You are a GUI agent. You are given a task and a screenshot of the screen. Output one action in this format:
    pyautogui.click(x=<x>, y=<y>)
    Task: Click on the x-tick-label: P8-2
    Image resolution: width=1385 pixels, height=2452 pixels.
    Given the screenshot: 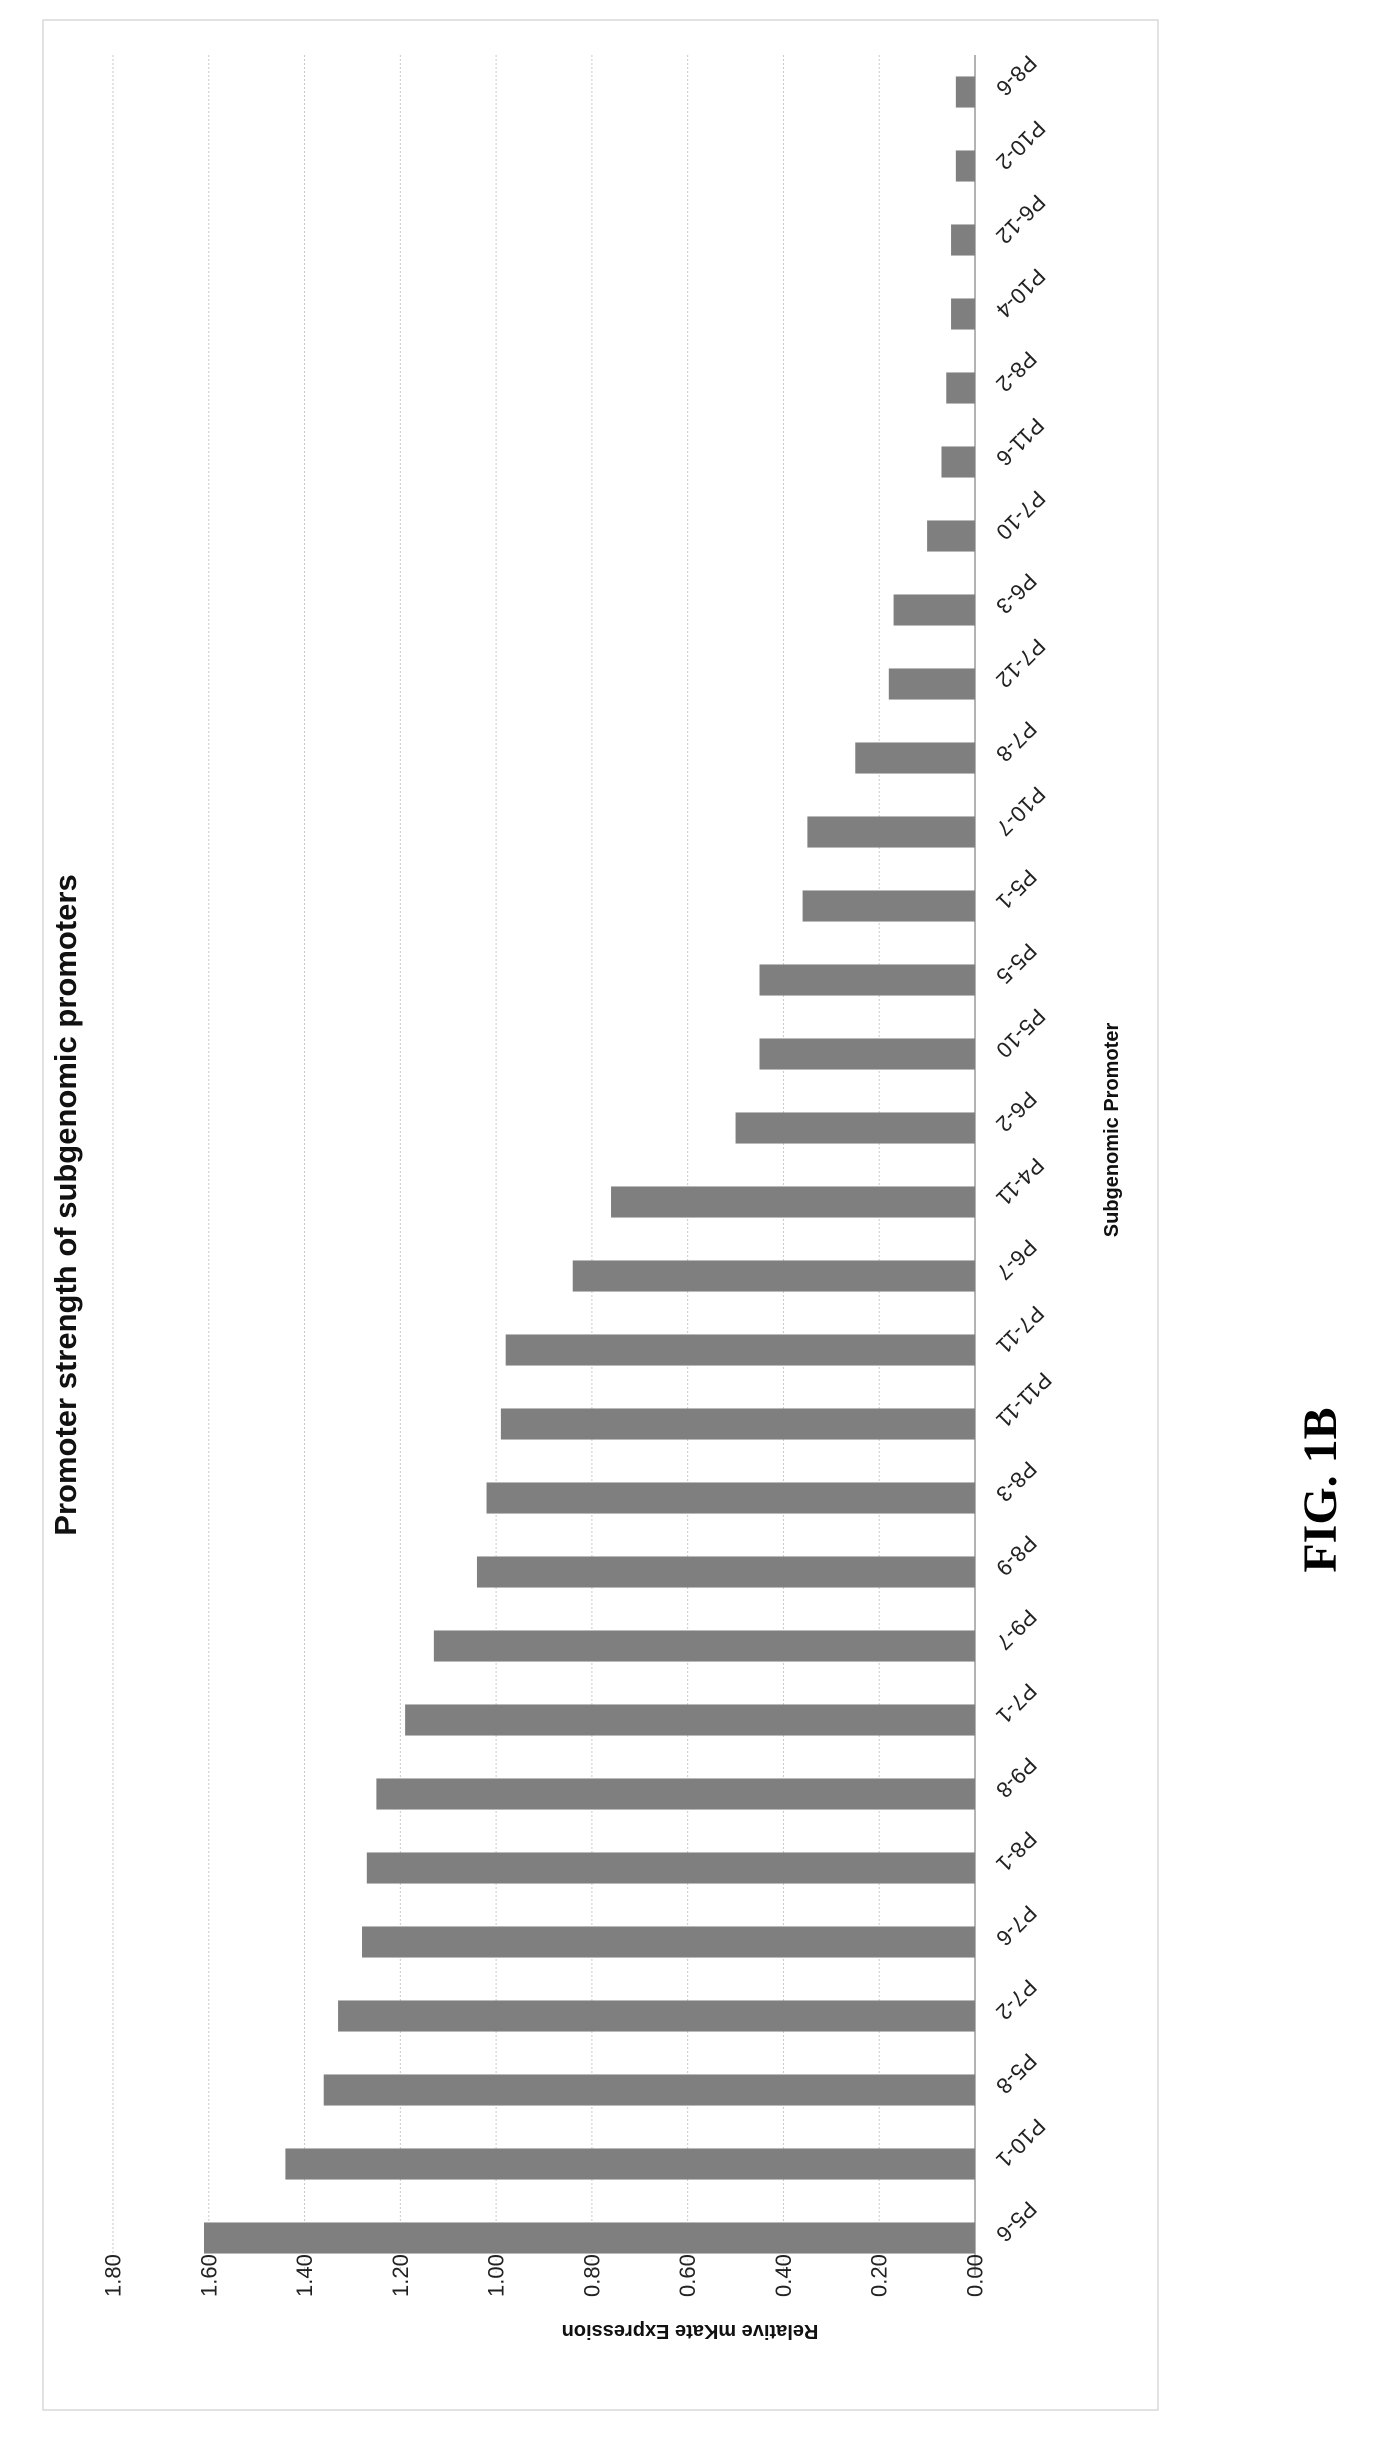 What is the action you would take?
    pyautogui.click(x=1016, y=371)
    